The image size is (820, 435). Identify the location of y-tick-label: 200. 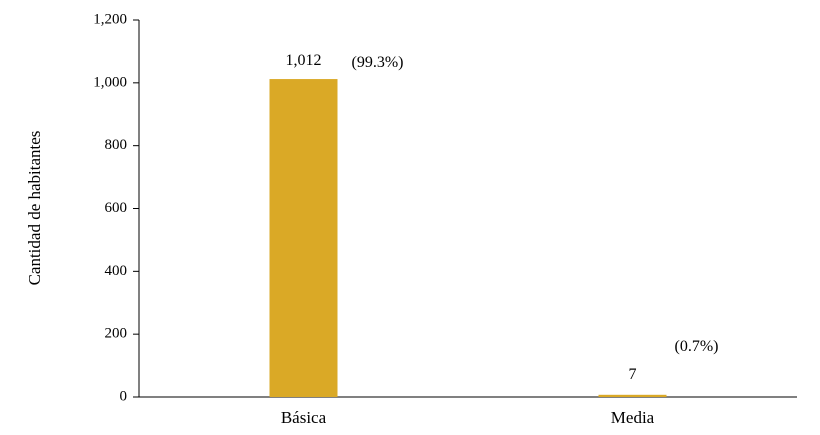
(116, 334).